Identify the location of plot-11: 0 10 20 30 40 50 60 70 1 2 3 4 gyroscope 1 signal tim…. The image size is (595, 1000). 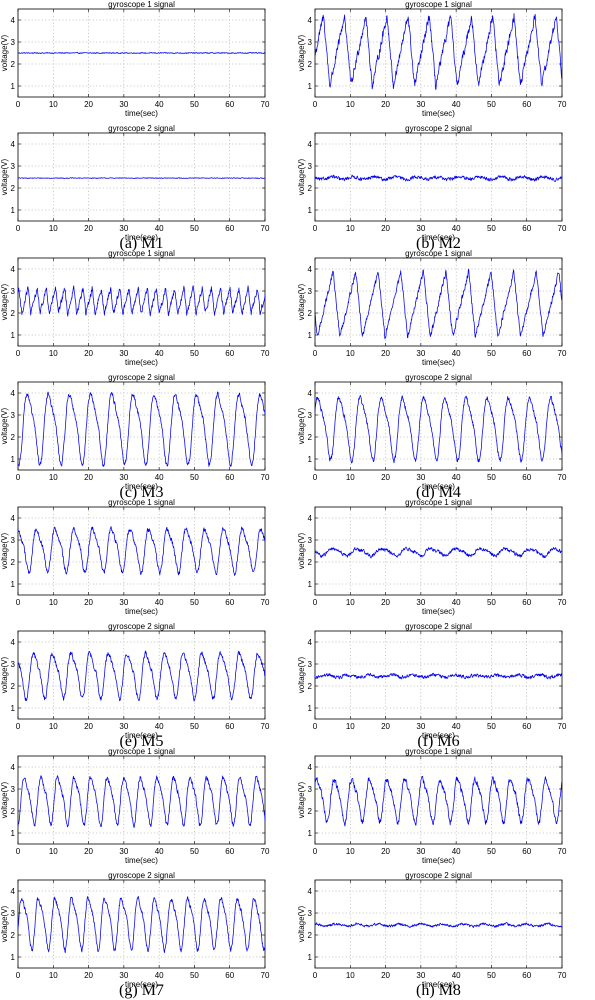
(432, 557).